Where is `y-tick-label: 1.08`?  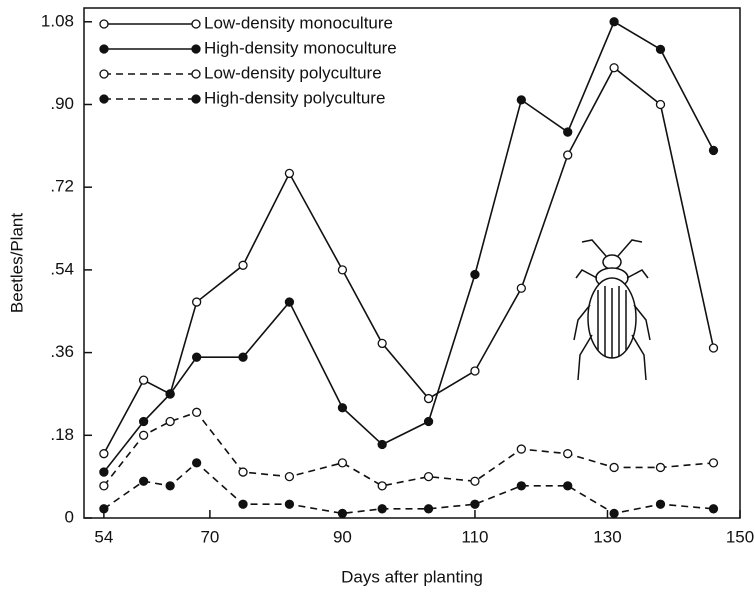 y-tick-label: 1.08 is located at coordinates (57, 20).